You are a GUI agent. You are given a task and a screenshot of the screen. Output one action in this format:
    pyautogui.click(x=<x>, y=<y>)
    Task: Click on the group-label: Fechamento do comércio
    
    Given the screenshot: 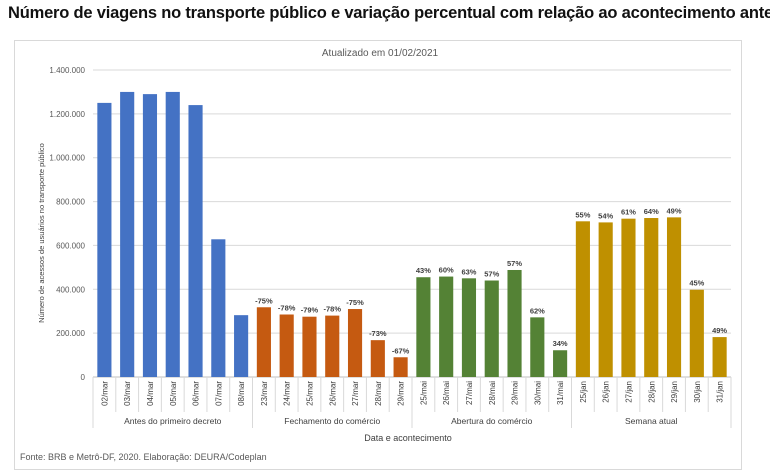 What is the action you would take?
    pyautogui.click(x=332, y=421)
    